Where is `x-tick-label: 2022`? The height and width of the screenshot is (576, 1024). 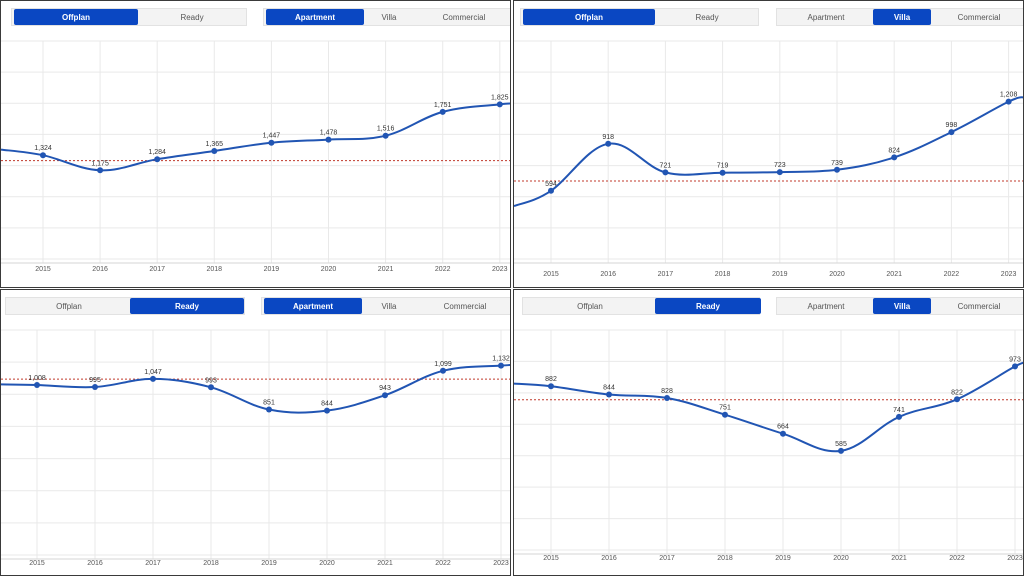 x-tick-label: 2022 is located at coordinates (952, 274).